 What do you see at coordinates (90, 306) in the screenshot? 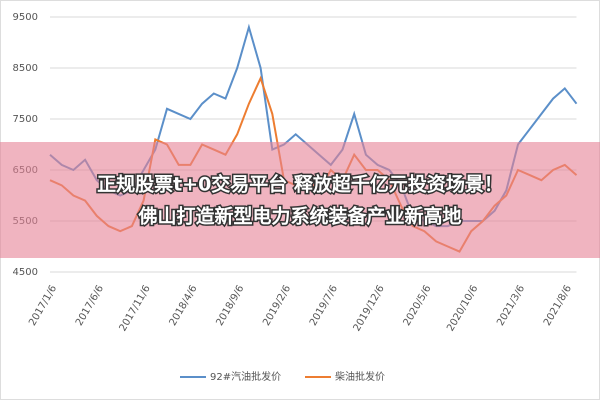
I see `x-tick-label: 2017/6/6` at bounding box center [90, 306].